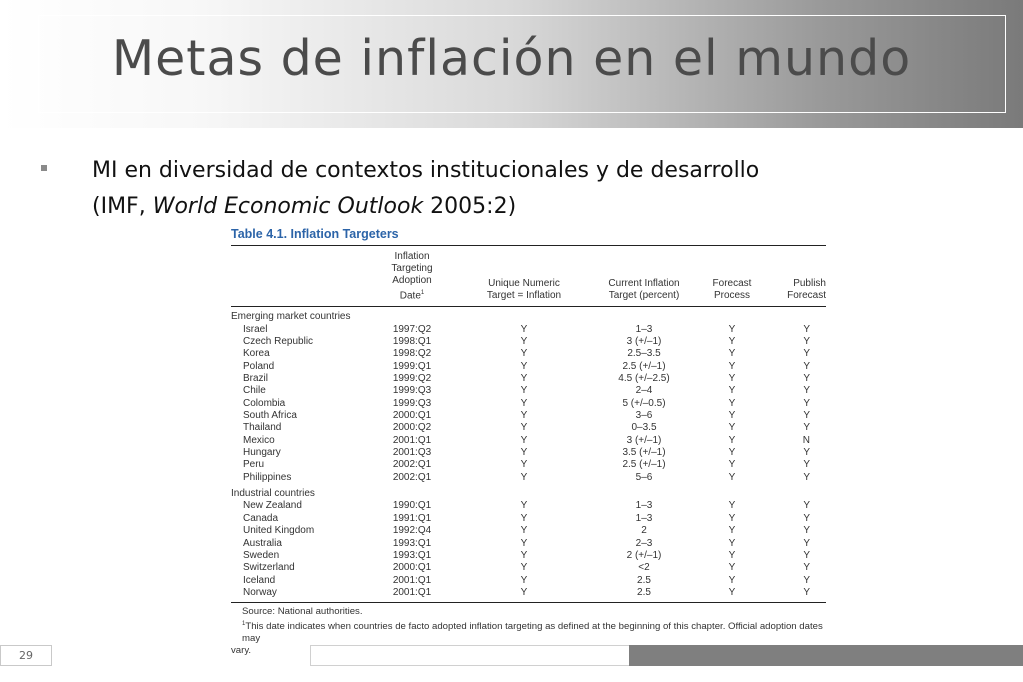 The height and width of the screenshot is (682, 1023). What do you see at coordinates (412, 342) in the screenshot?
I see `adoption-date-cell: 1998:Q1` at bounding box center [412, 342].